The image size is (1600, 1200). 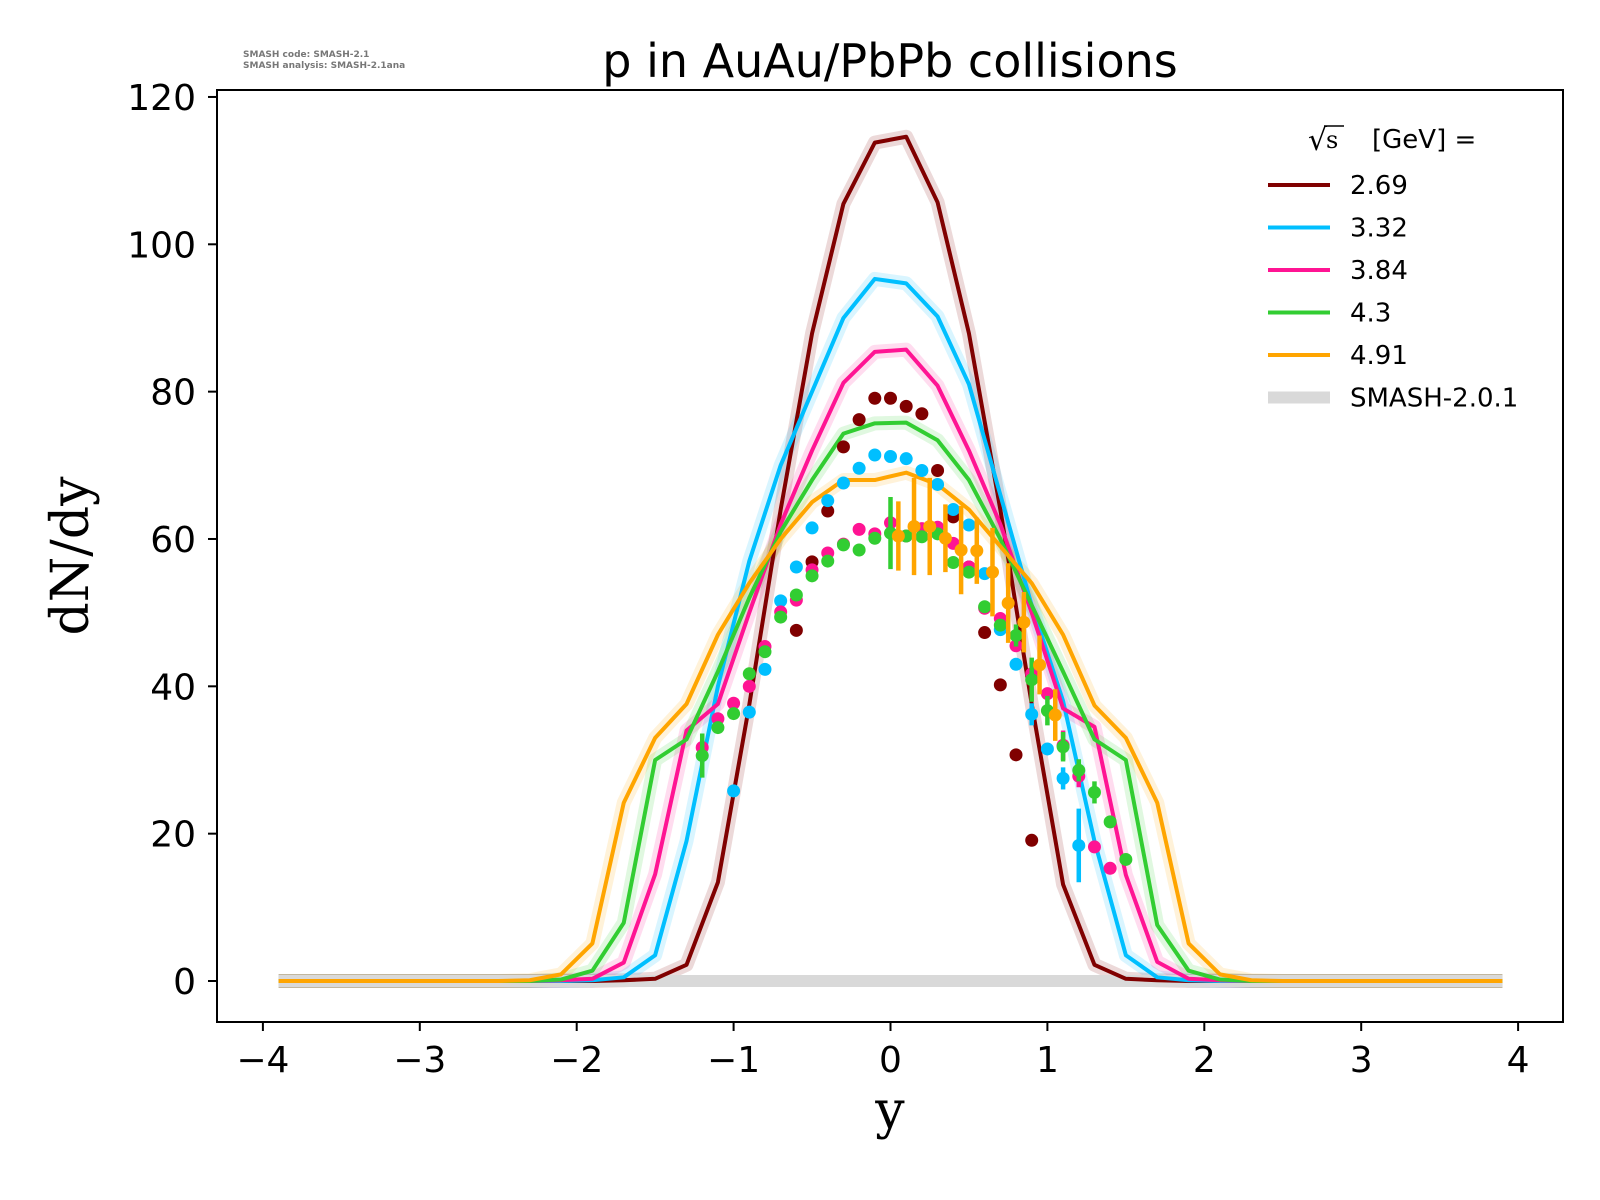 What do you see at coordinates (184, 982) in the screenshot?
I see `y-tick-label: 0` at bounding box center [184, 982].